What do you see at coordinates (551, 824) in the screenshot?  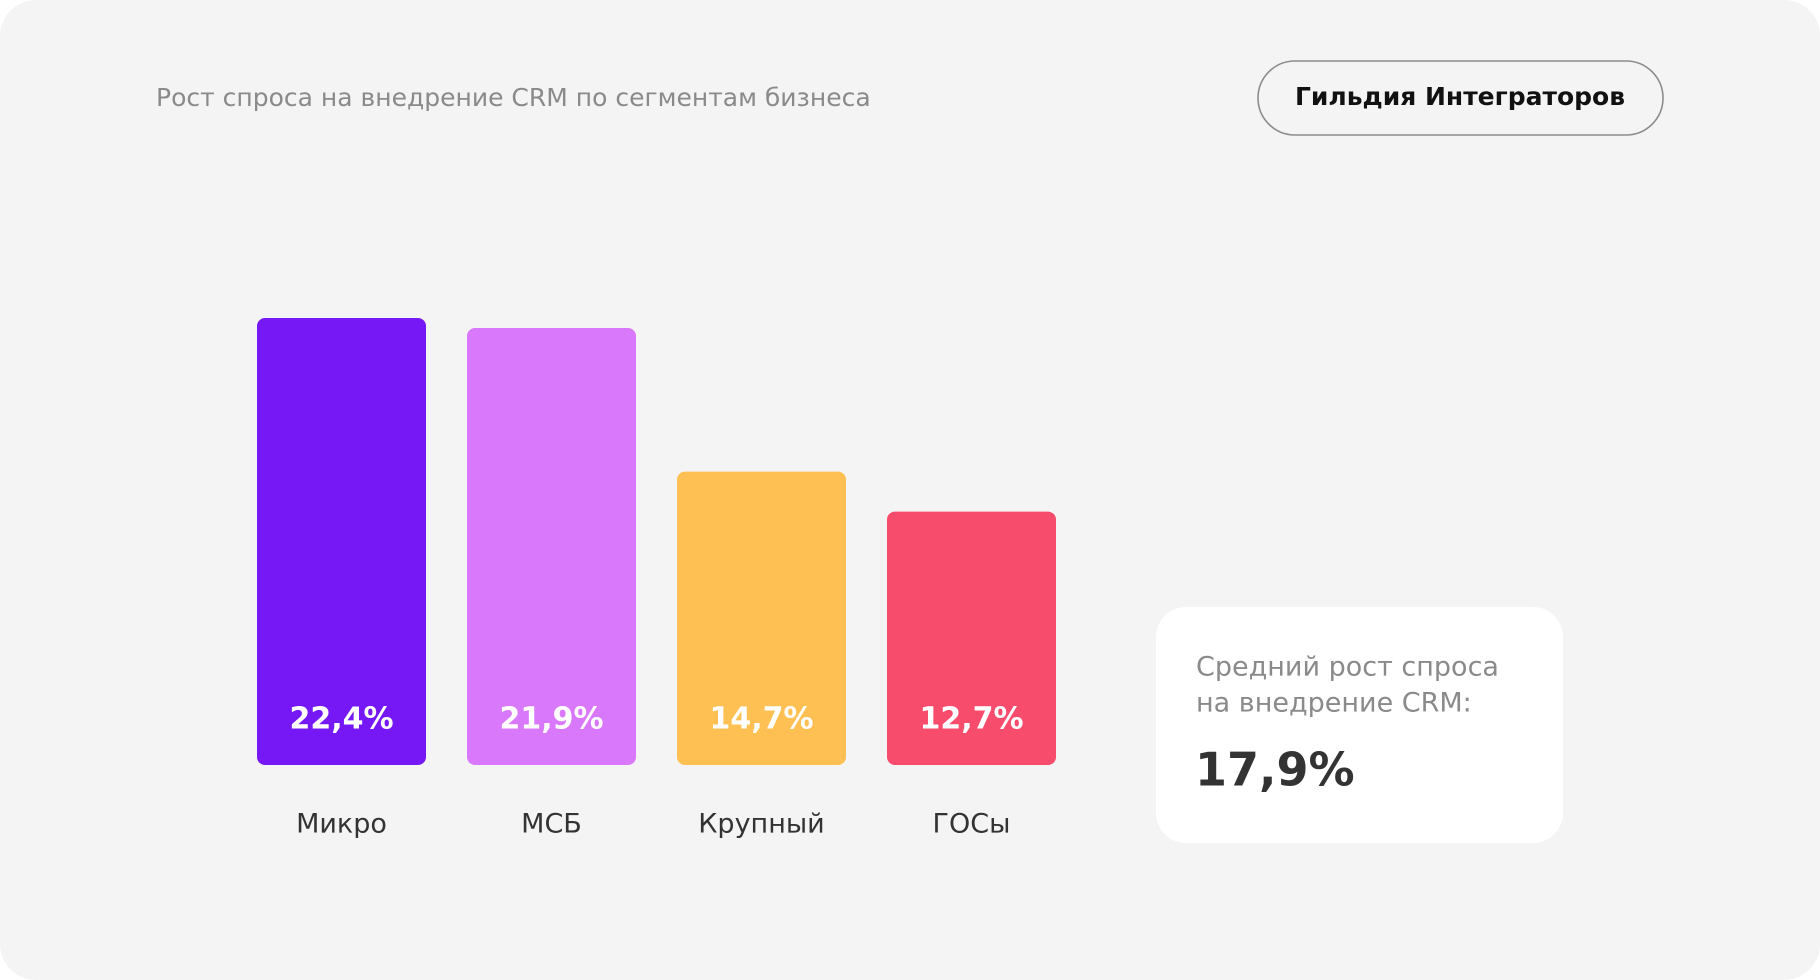 I see `x-tick-label: МСБ` at bounding box center [551, 824].